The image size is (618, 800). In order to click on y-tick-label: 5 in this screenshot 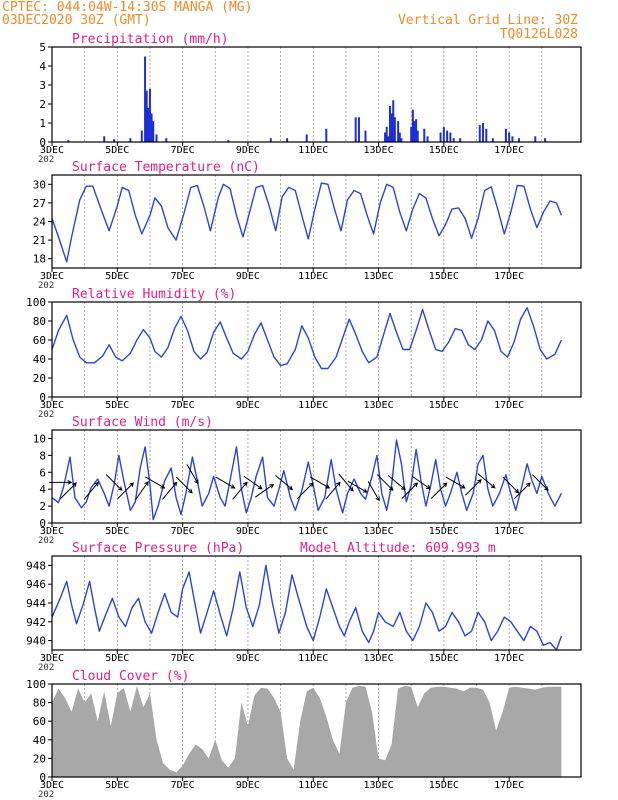, I will do `click(42, 47)`.